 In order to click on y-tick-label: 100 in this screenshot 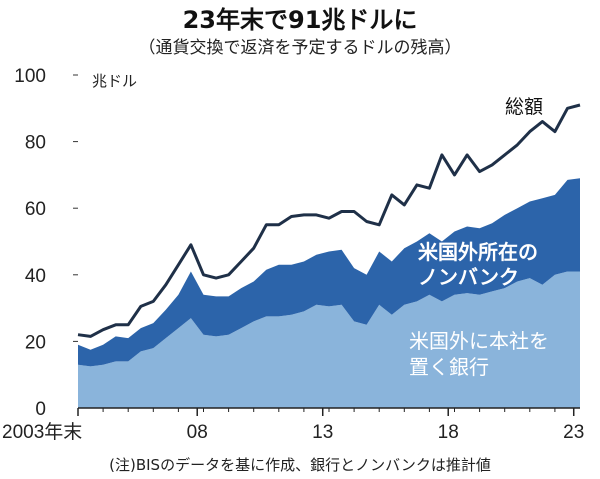, I will do `click(30, 76)`.